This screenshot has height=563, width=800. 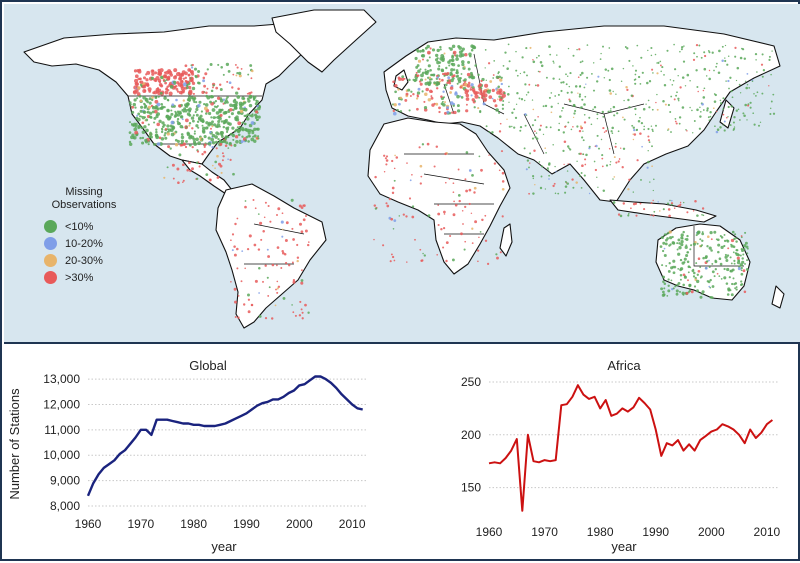 I want to click on africa-x-ticks: 1960 1970 1980 1990 2000 2010, so click(x=628, y=532).